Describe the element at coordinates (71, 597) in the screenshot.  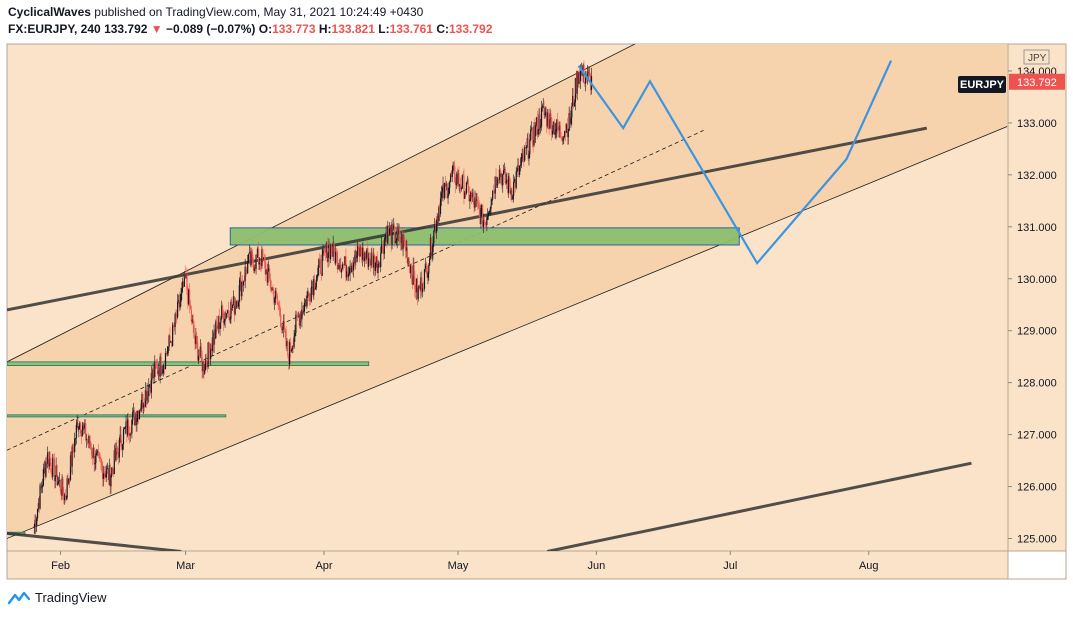
I see `brand-name: TradingView` at that location.